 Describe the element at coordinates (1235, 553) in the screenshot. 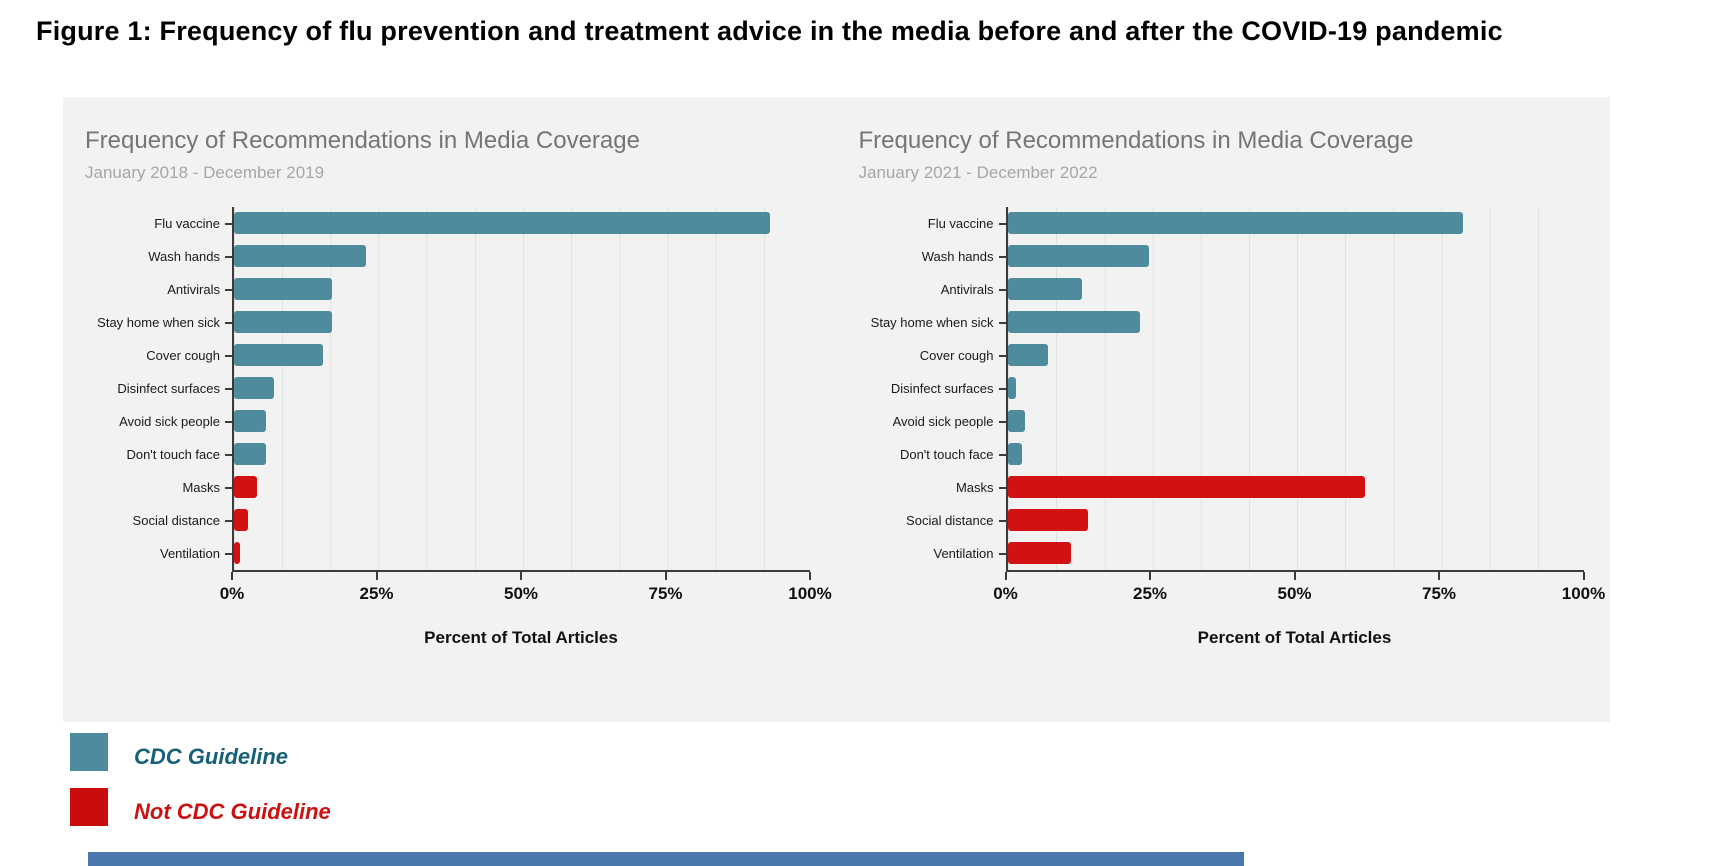

I see `chart-row: Ventilation` at that location.